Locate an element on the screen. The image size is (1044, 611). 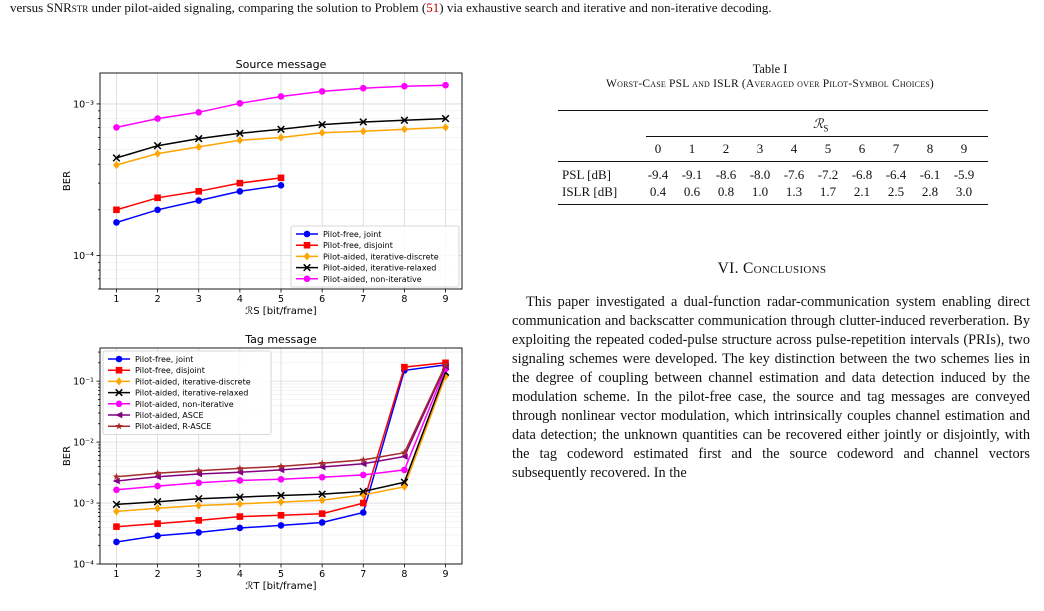
table-cell: 1.7 is located at coordinates (828, 191).